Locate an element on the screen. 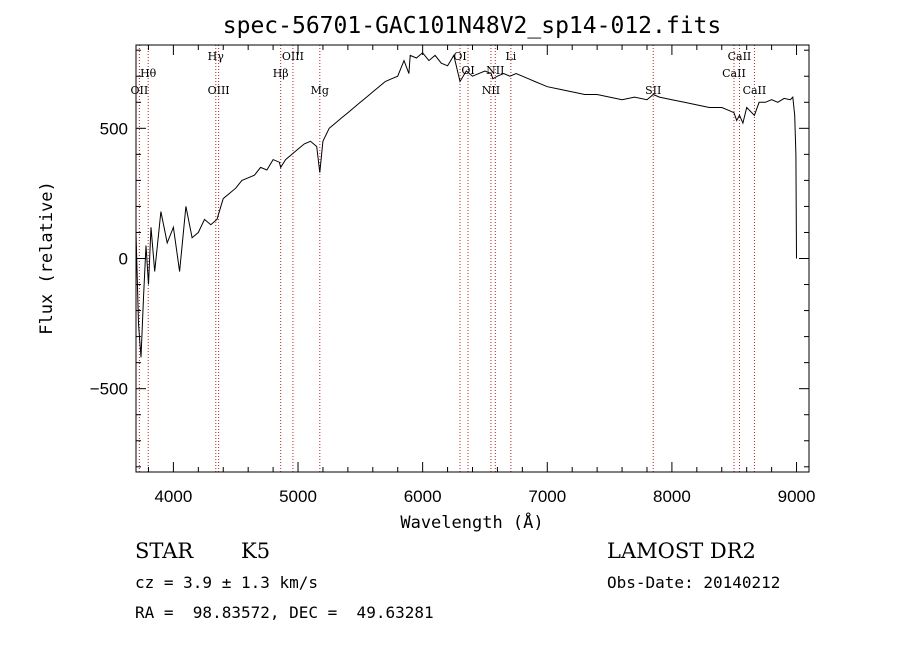  coordinates: RA = 98.83572, DEC = 49.63281 is located at coordinates (284, 612).